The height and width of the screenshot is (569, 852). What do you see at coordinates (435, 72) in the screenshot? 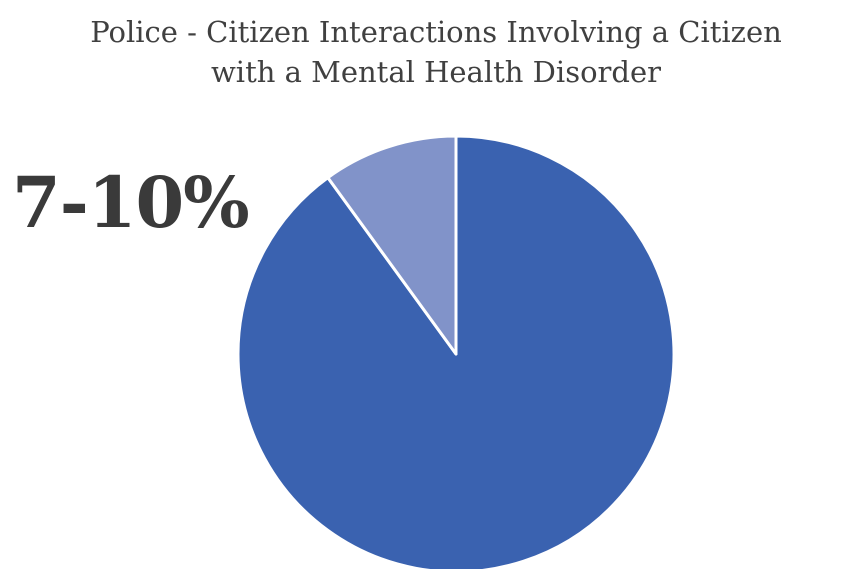
I see `chart-title-line-2: with a Mental Health Disorder` at bounding box center [435, 72].